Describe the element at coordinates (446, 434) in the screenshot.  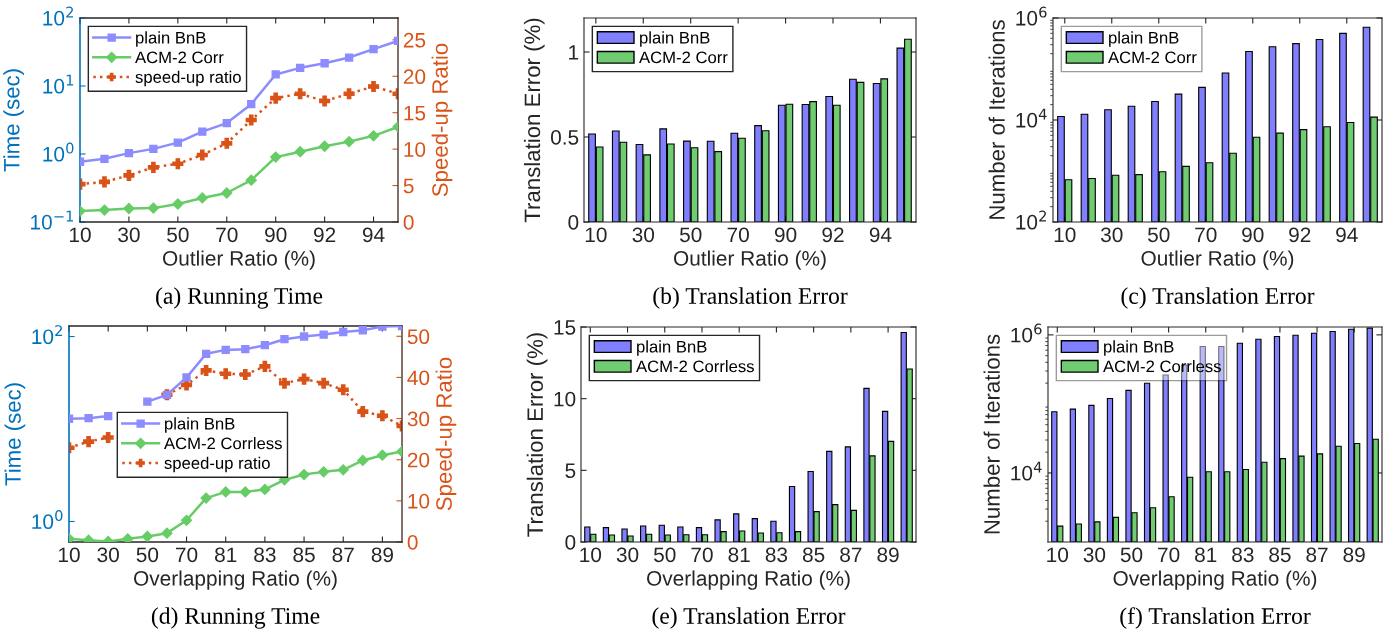
I see `y2-axis-title: Speed-up Ratio` at that location.